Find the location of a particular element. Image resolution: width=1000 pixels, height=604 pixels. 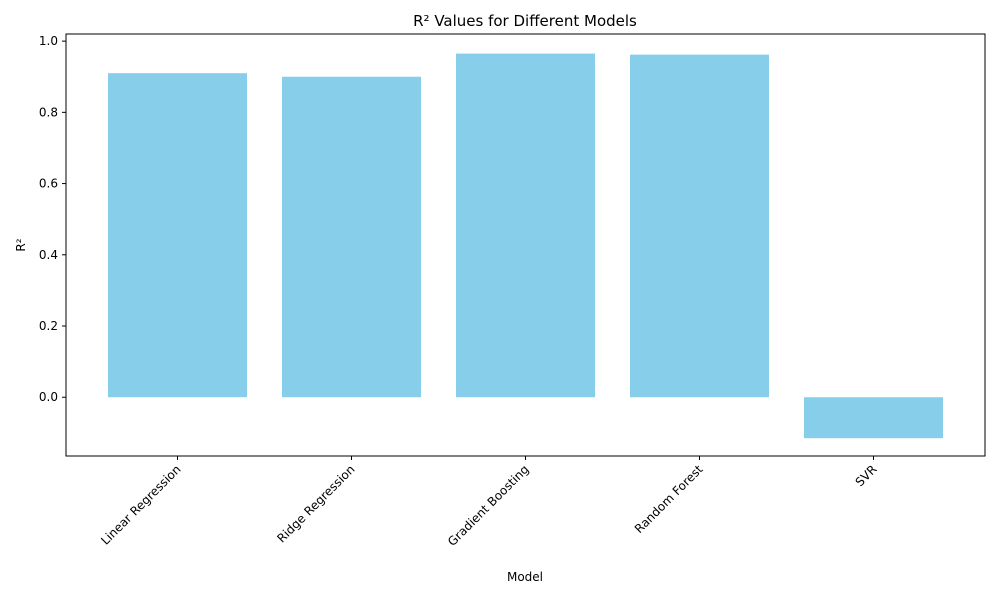

bar-svr is located at coordinates (873, 418).